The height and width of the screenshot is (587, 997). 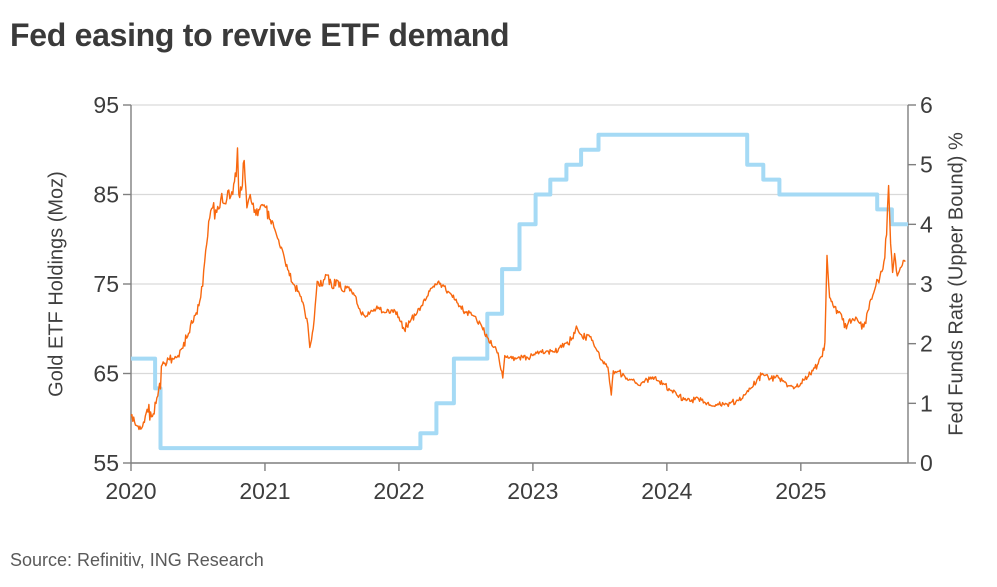 What do you see at coordinates (926, 284) in the screenshot?
I see `right-tick-label: 3` at bounding box center [926, 284].